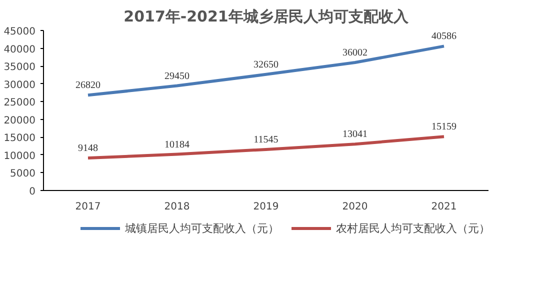 This screenshot has width=542, height=299. I want to click on y-tick-label: 5000, so click(23, 174).